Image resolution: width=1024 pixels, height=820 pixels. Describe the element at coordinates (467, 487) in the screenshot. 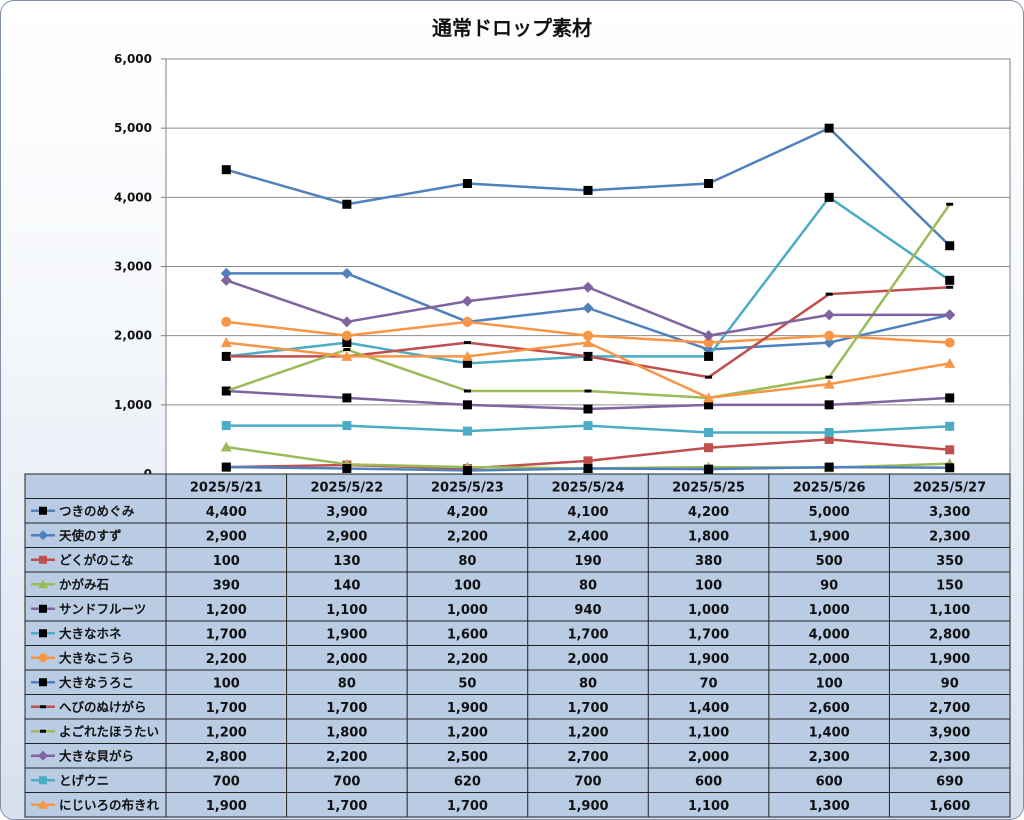

I see `x-category-label: 2025/5/23` at that location.